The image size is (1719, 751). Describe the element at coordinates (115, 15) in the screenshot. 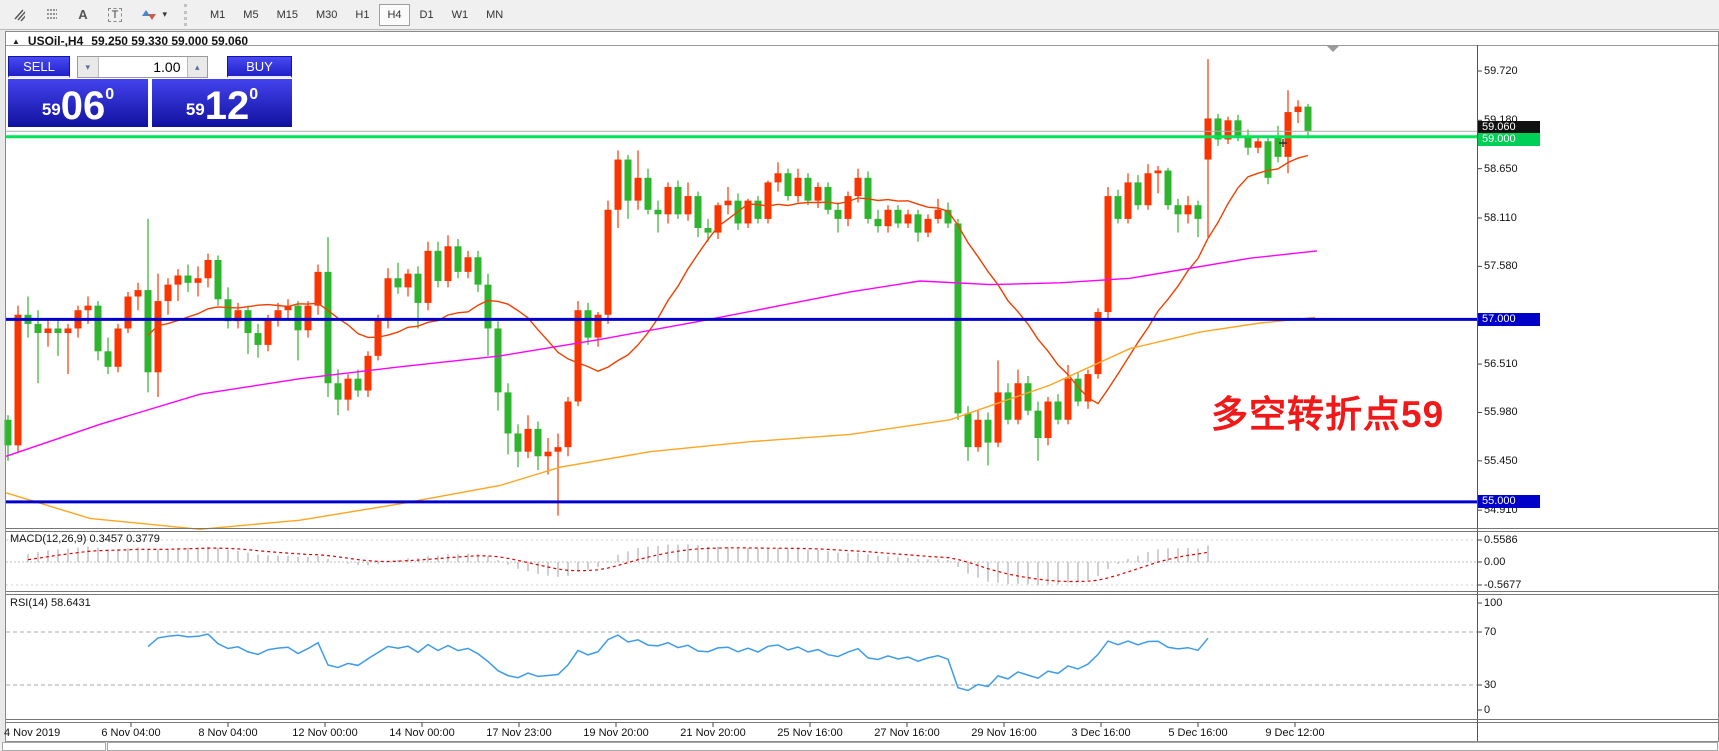

I see `text-label-tool-icon: T` at that location.